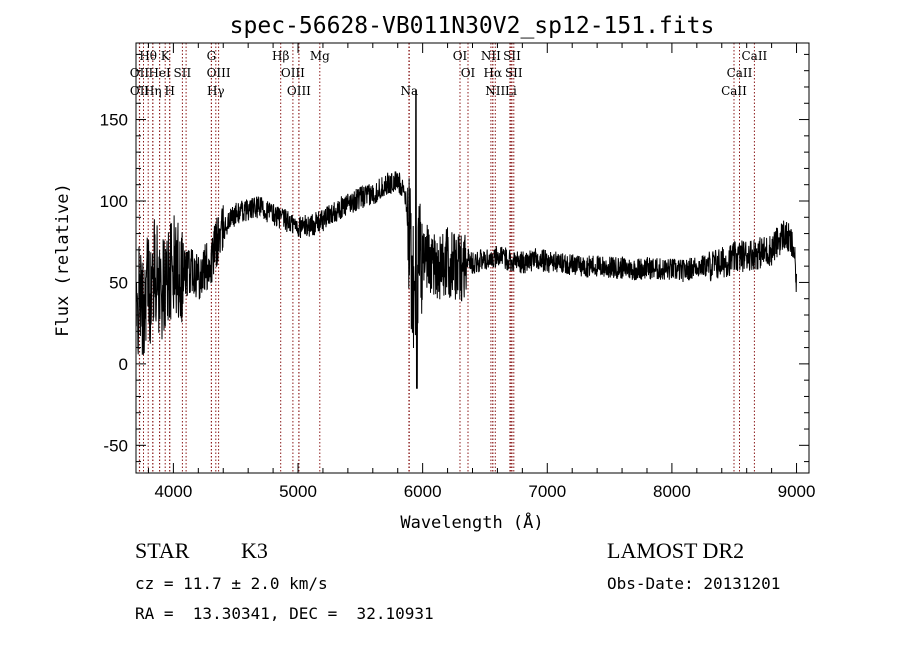  What do you see at coordinates (493, 73) in the screenshot?
I see `spectral-line-label: Hα` at bounding box center [493, 73].